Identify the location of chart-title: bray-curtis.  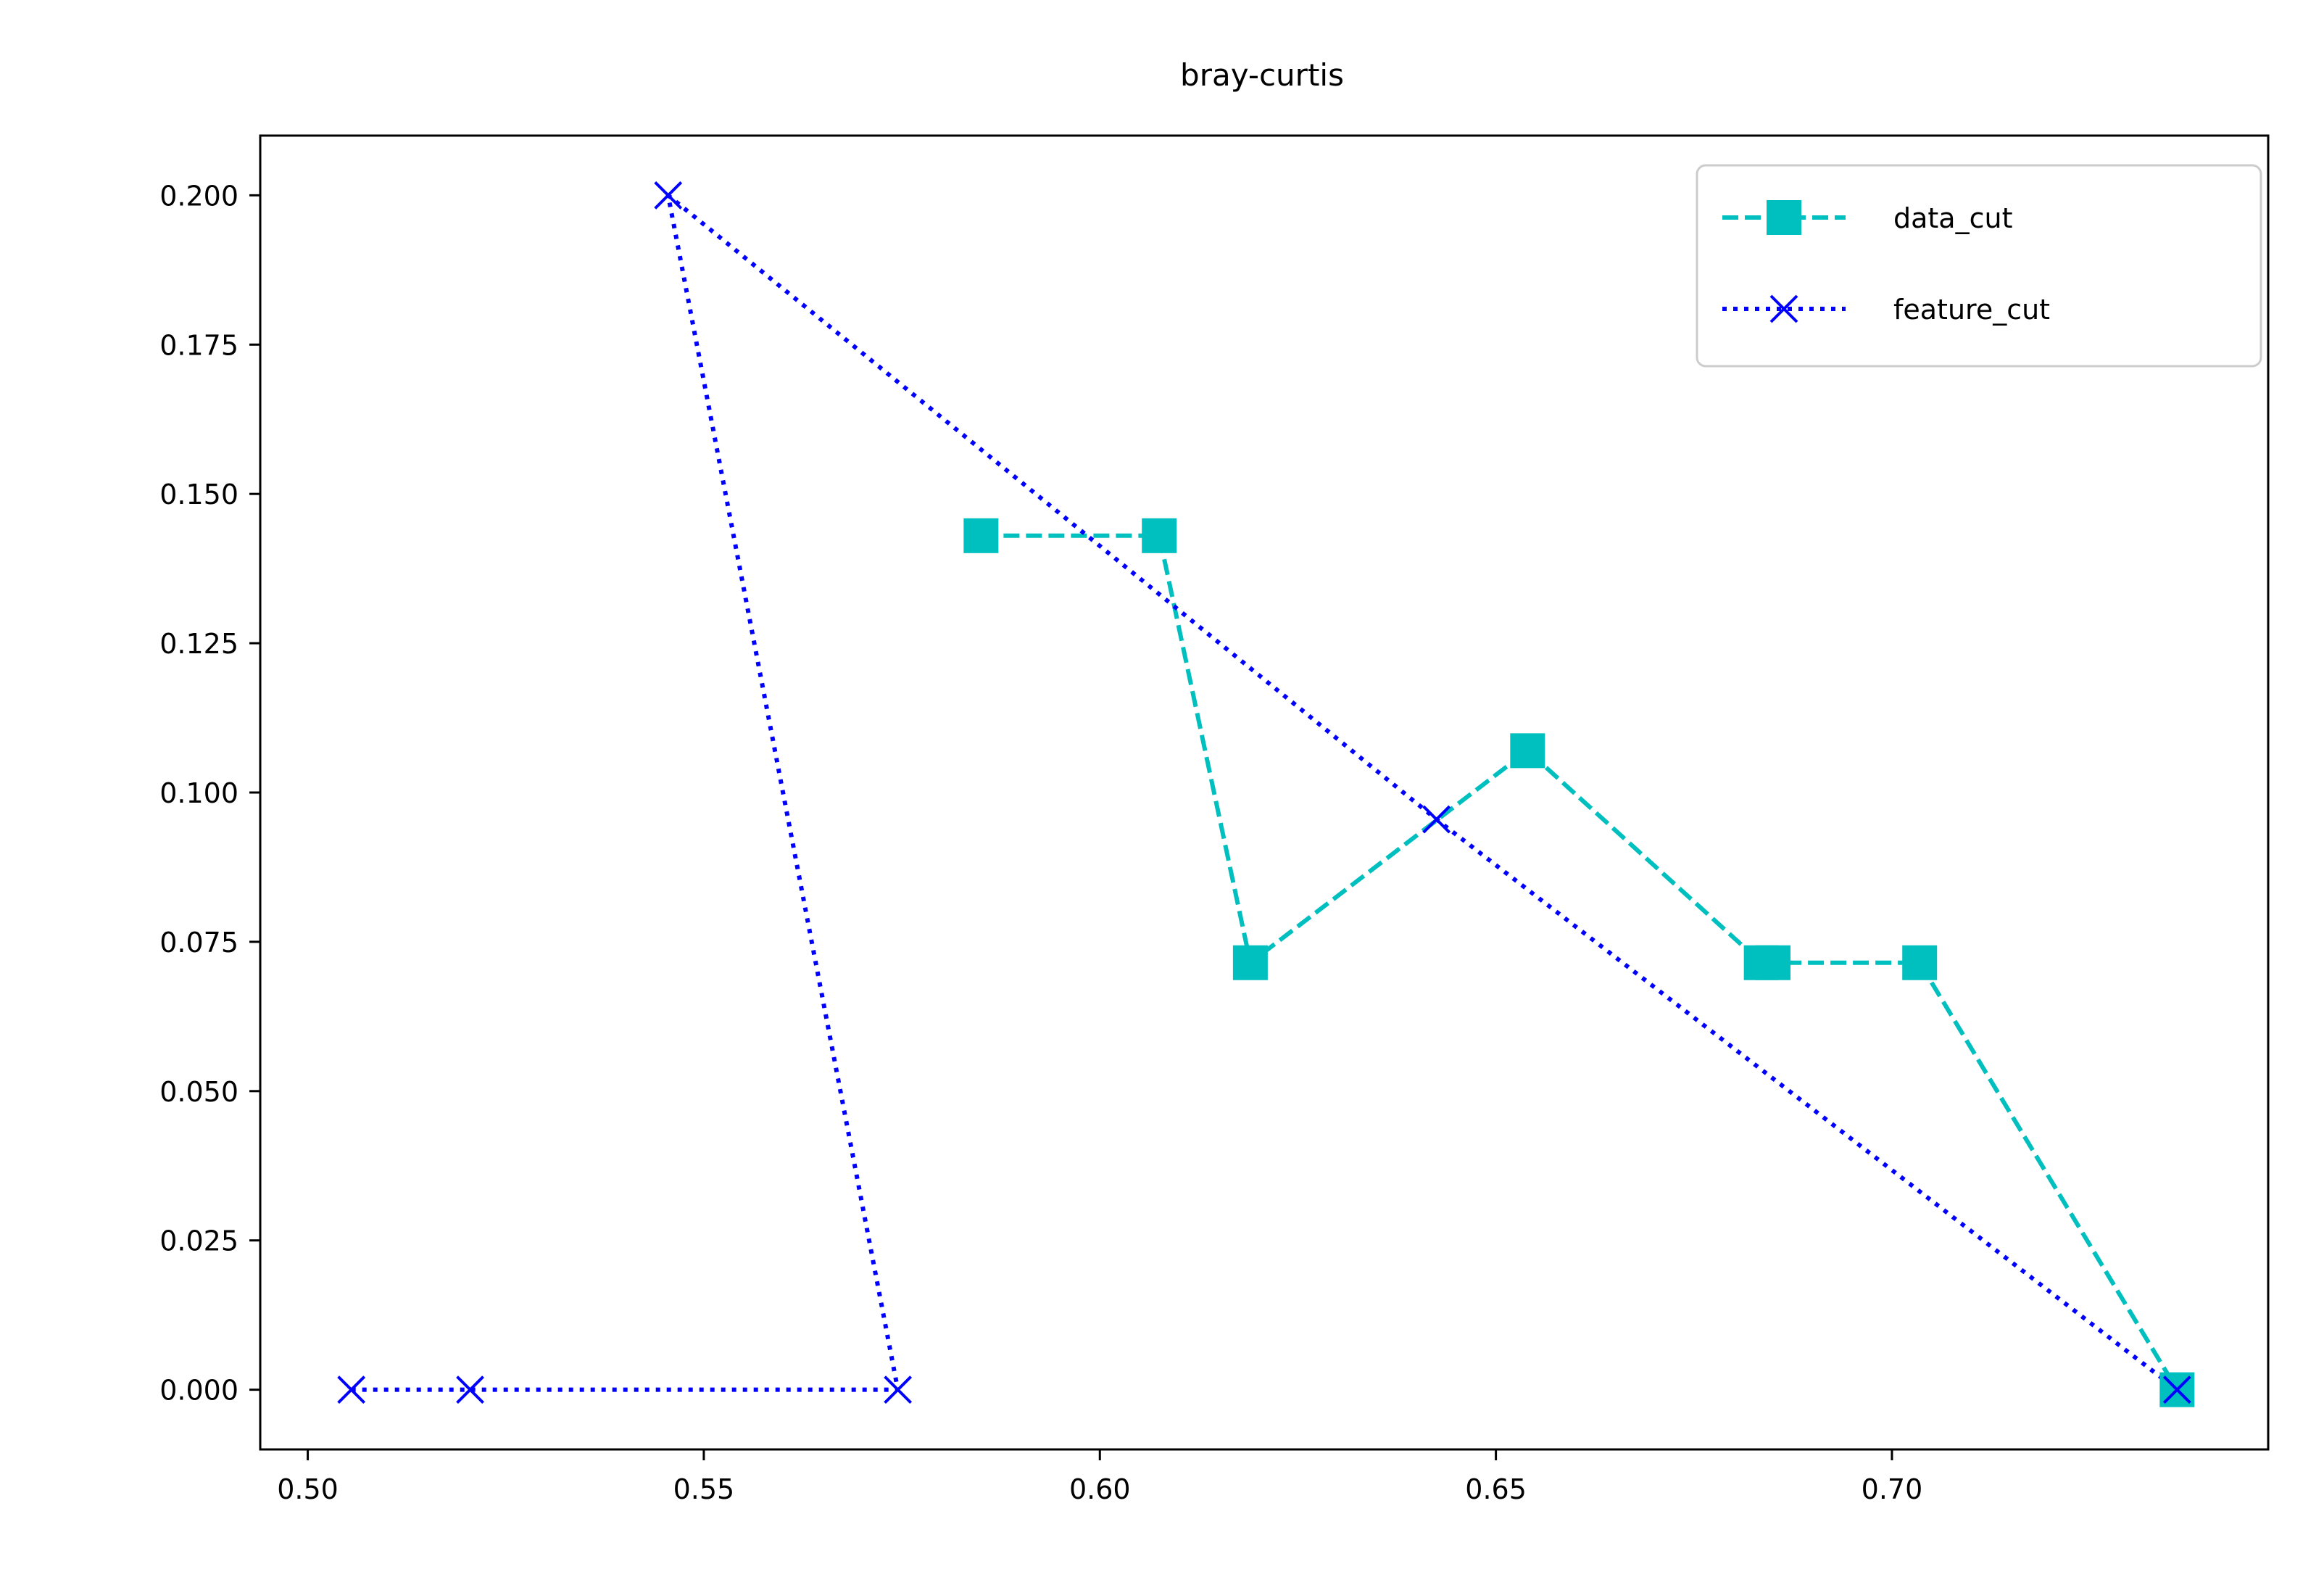
(1262, 75).